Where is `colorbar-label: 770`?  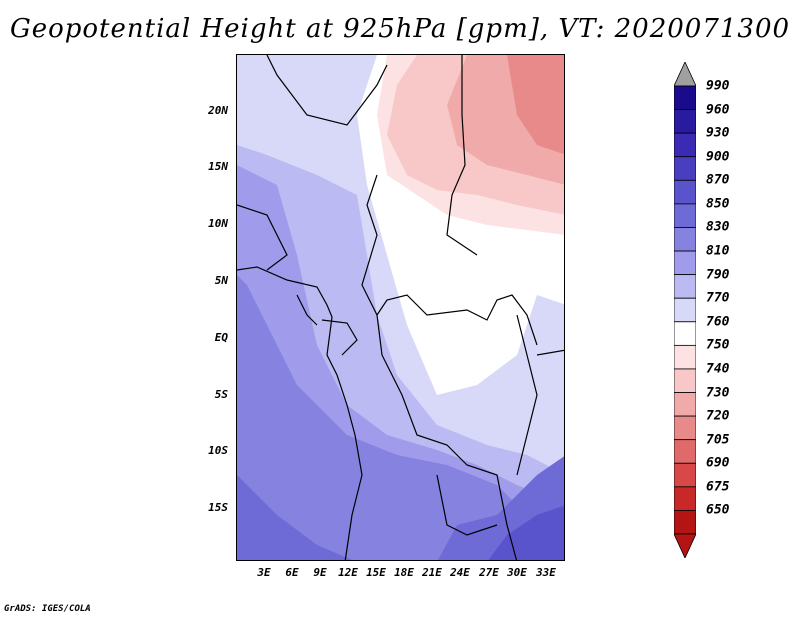
colorbar-label: 770 is located at coordinates (718, 298).